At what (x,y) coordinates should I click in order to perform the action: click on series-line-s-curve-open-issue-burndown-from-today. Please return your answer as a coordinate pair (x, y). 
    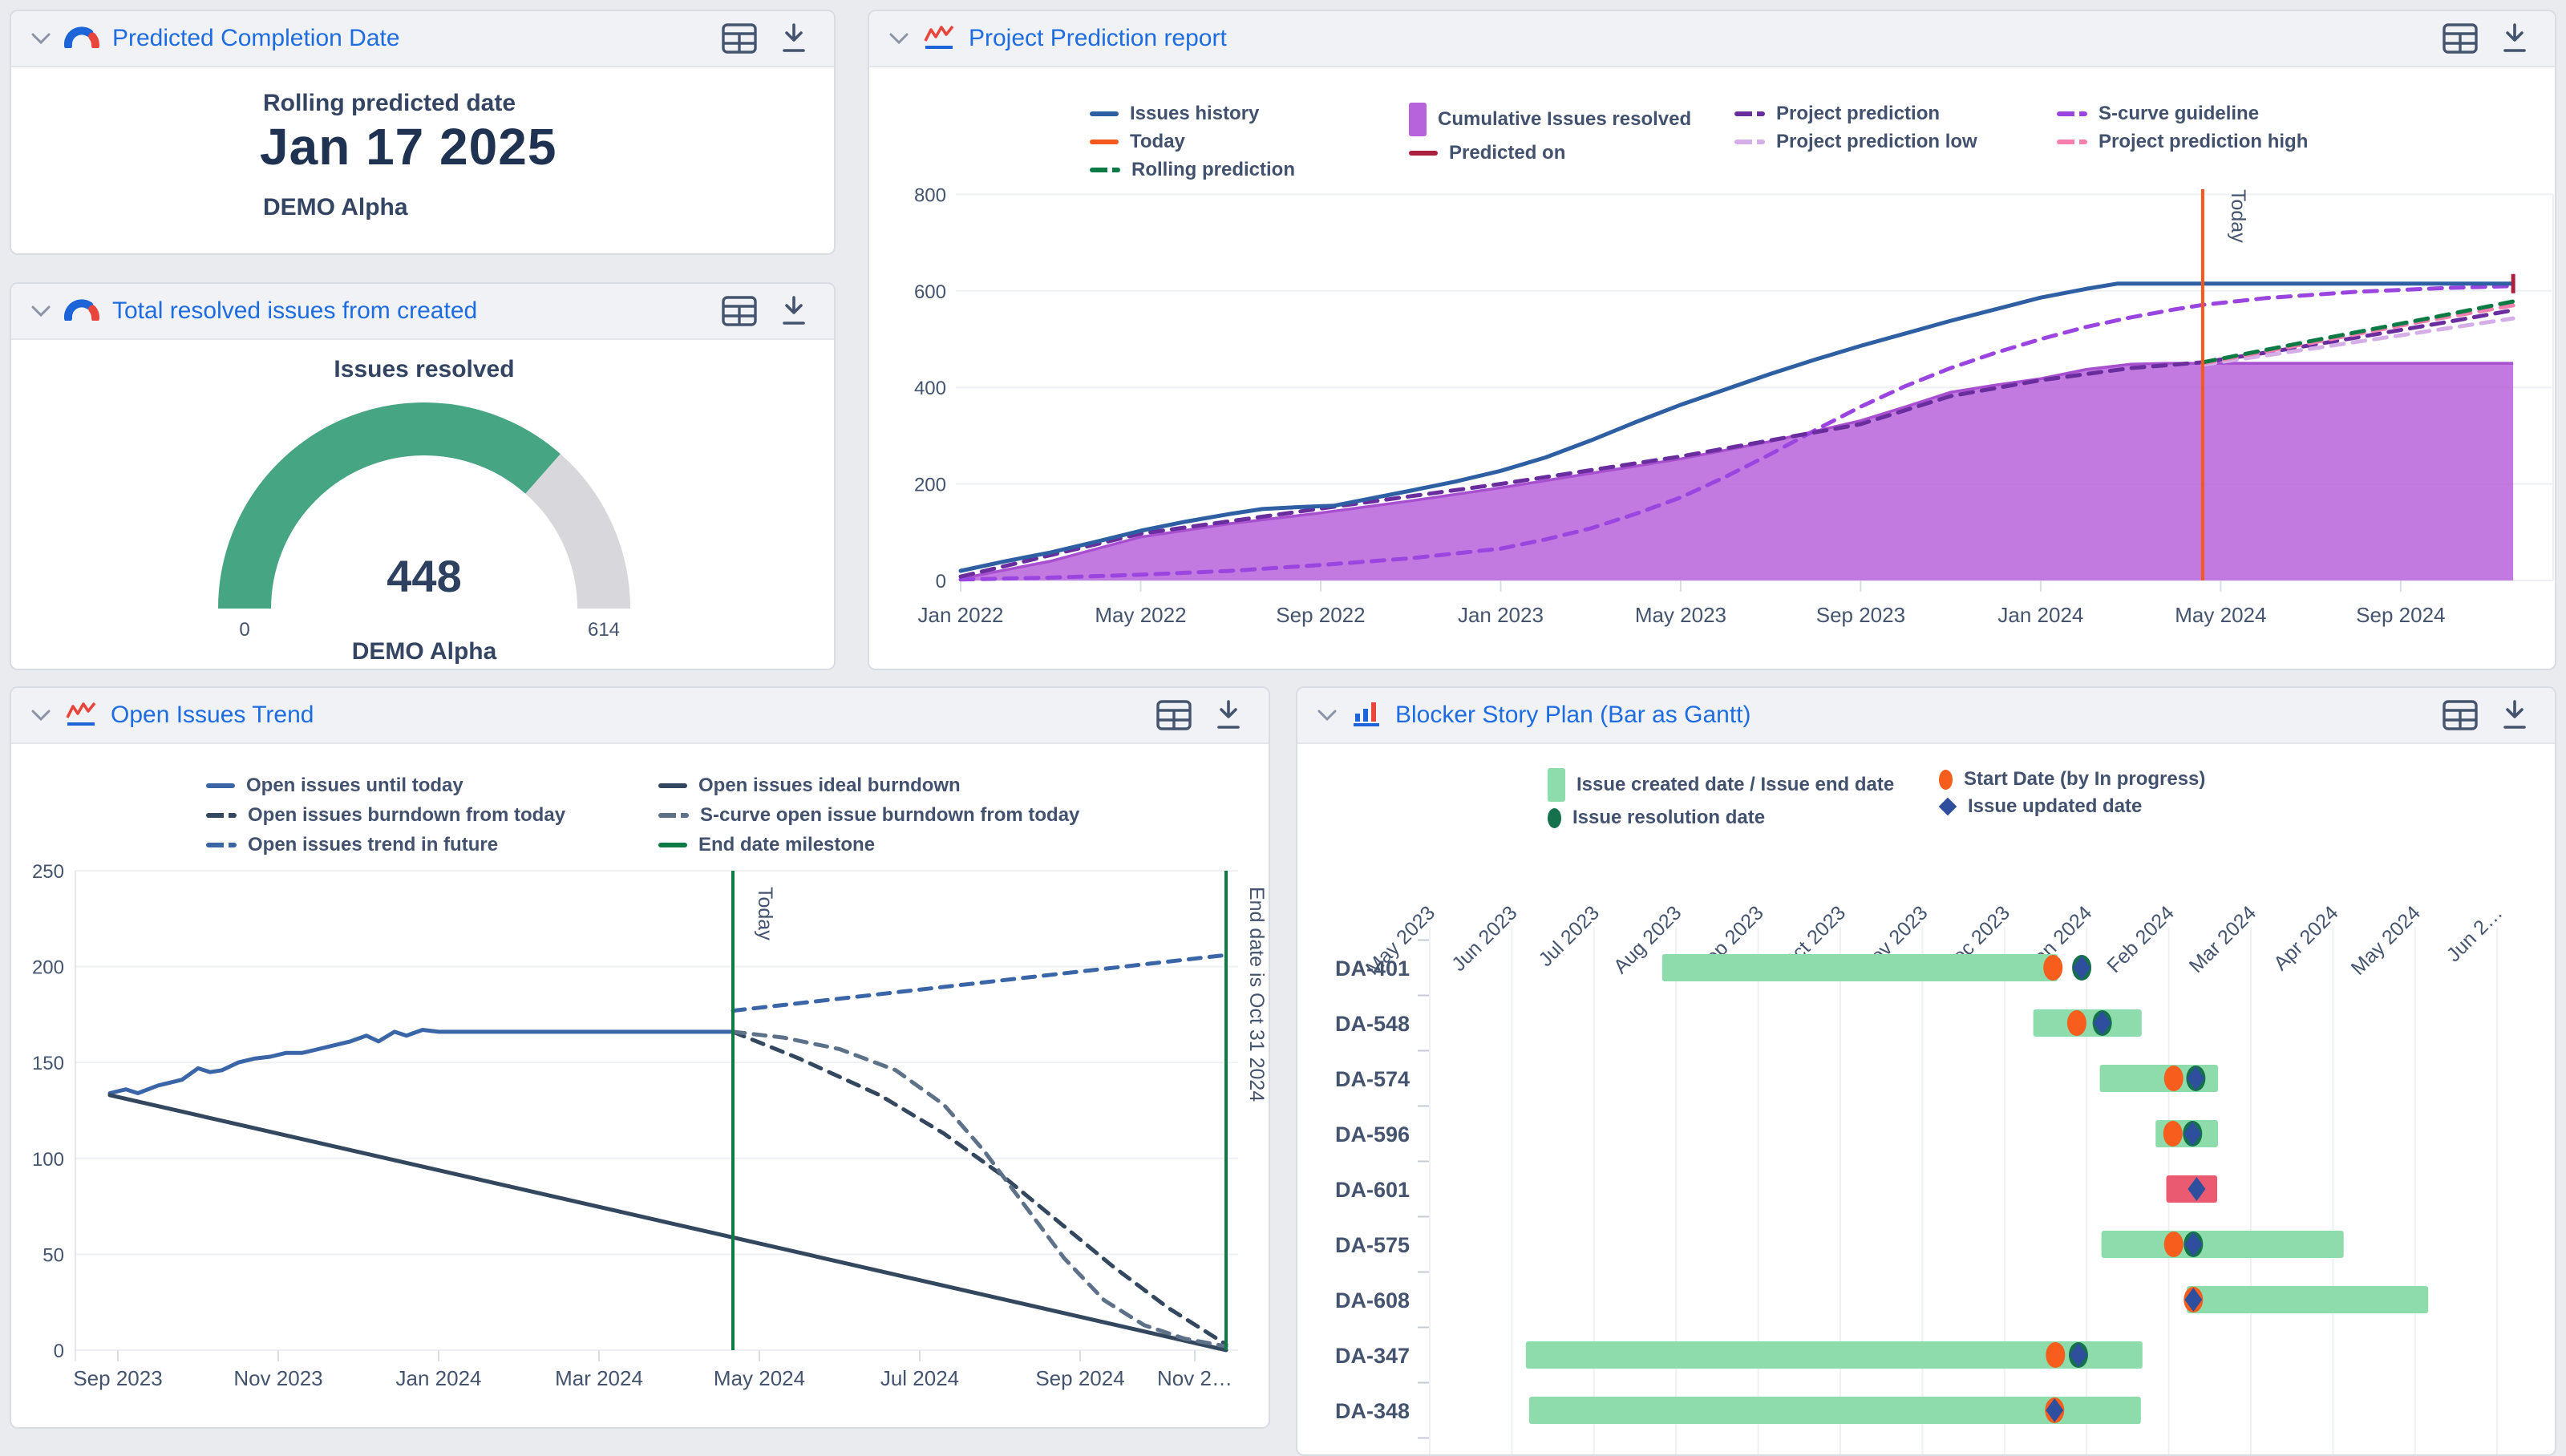
    Looking at the image, I should click on (979, 1189).